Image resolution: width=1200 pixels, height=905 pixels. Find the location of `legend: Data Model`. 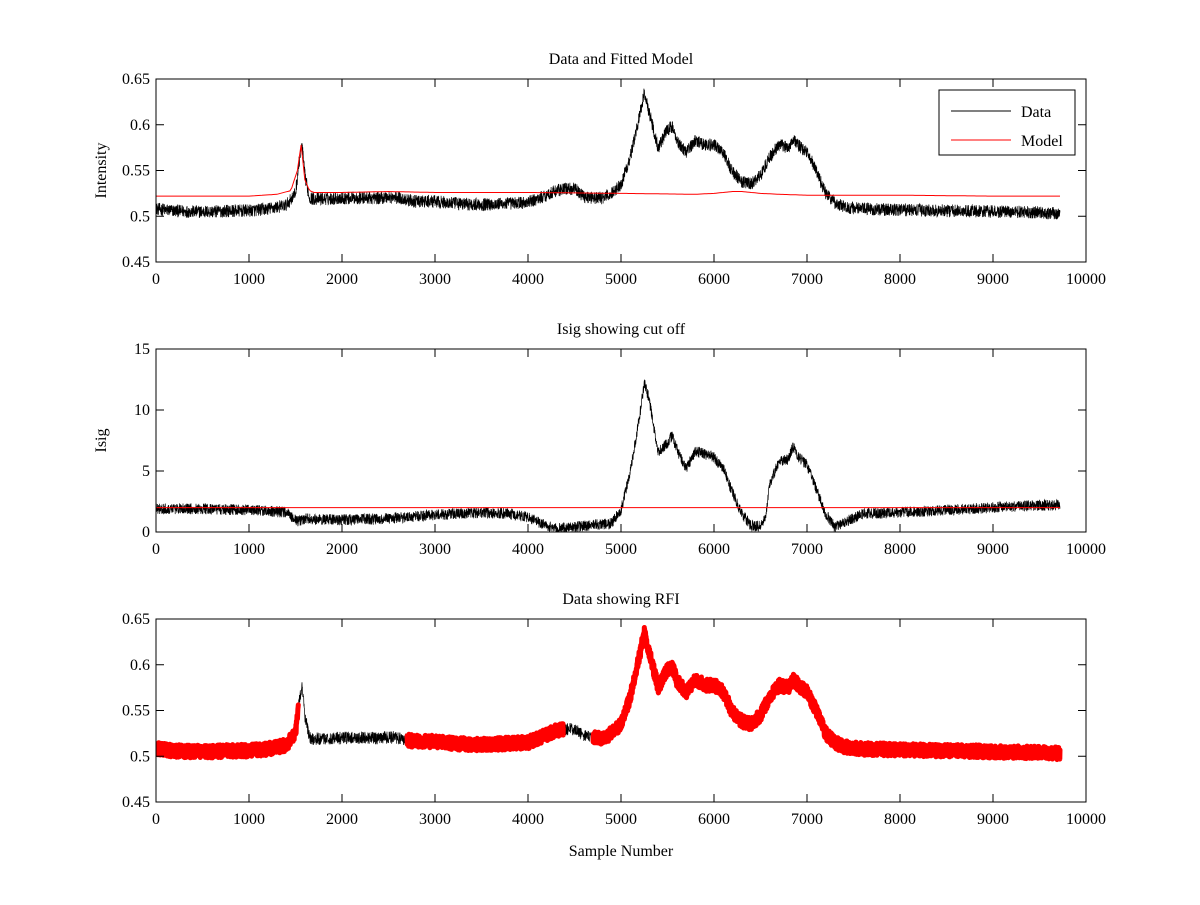

legend: Data Model is located at coordinates (1007, 122).